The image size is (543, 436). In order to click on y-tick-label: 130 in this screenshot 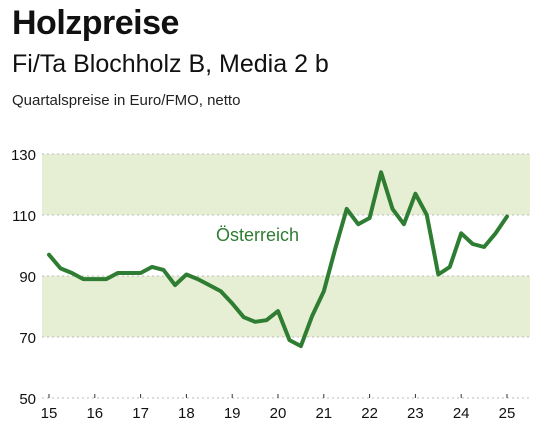, I will do `click(23, 155)`.